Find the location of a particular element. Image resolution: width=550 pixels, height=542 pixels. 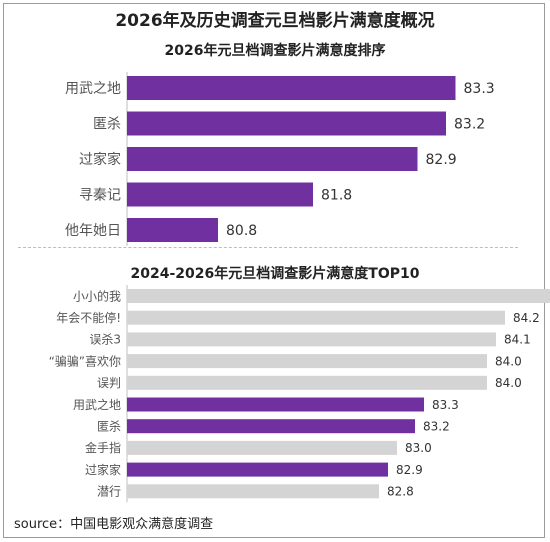

chart2-category-label: 匿杀 is located at coordinates (109, 426).